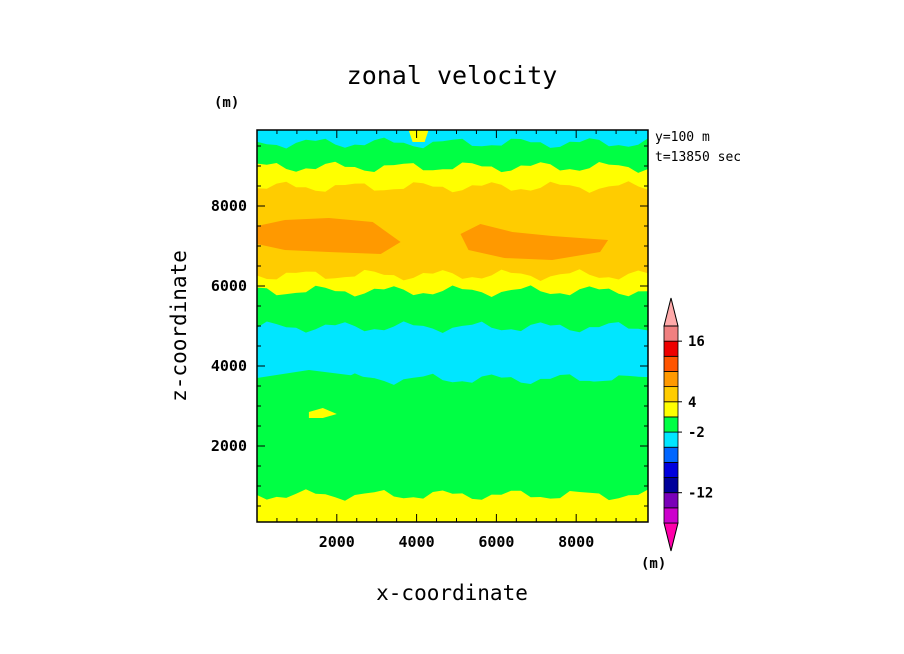  I want to click on x-axis-label: x-coordinate, so click(452, 593).